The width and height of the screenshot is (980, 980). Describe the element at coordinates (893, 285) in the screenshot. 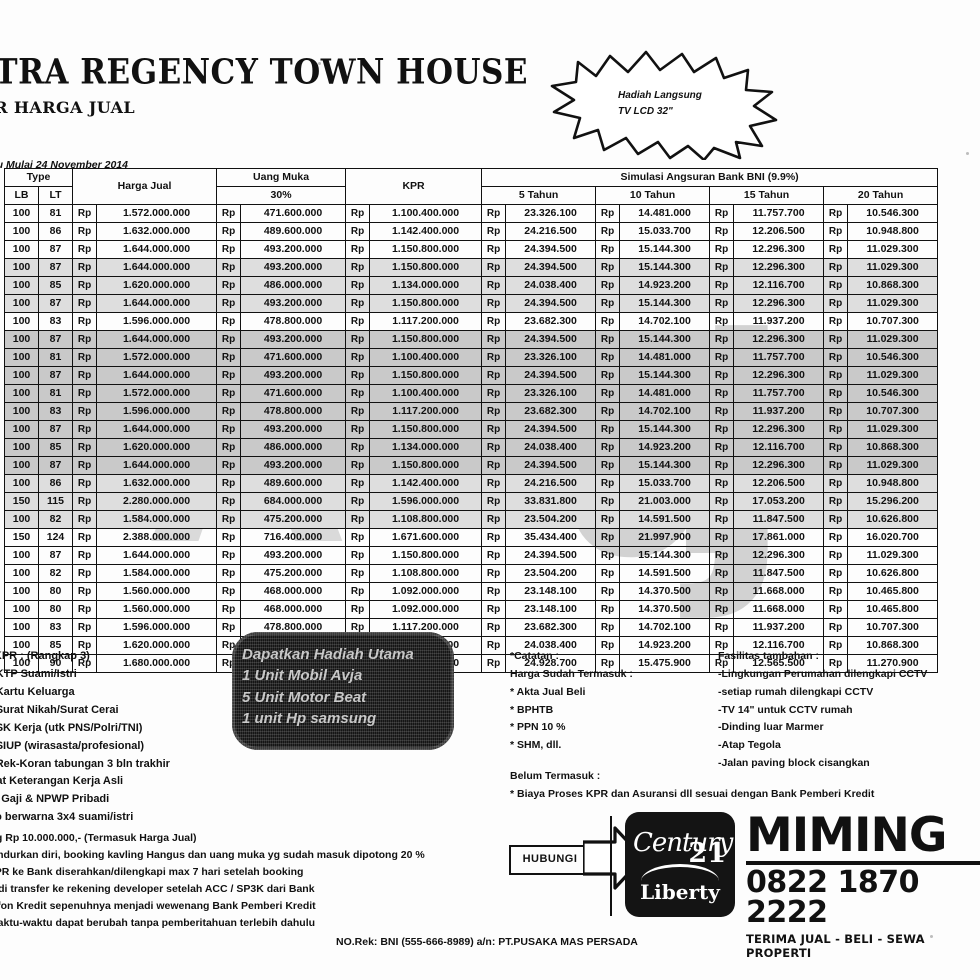

I see `cell-angsuran-20-tahun: 10.868.300` at that location.